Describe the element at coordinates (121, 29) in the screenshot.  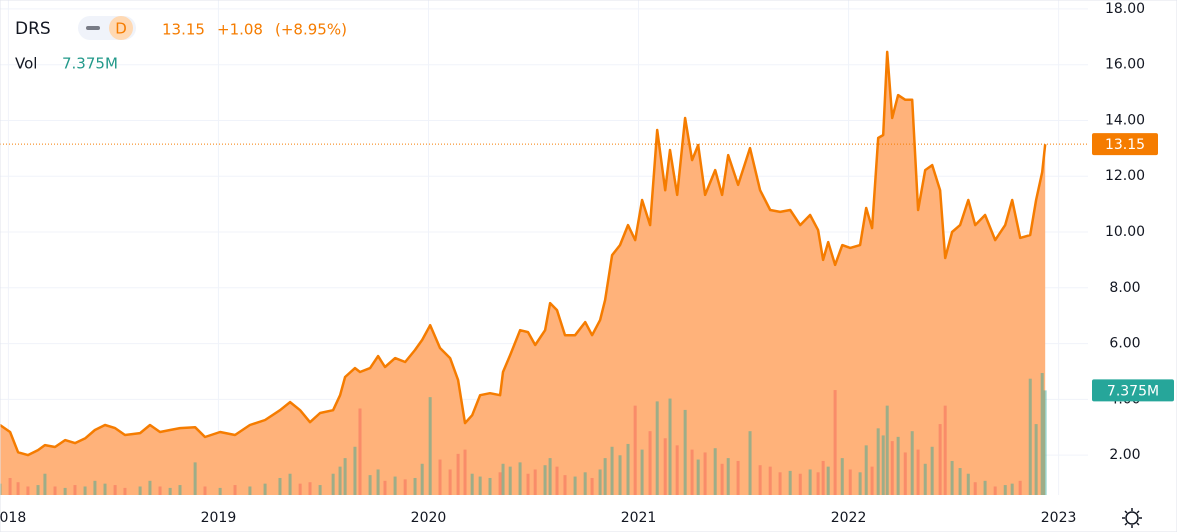
I see `interval: D` at that location.